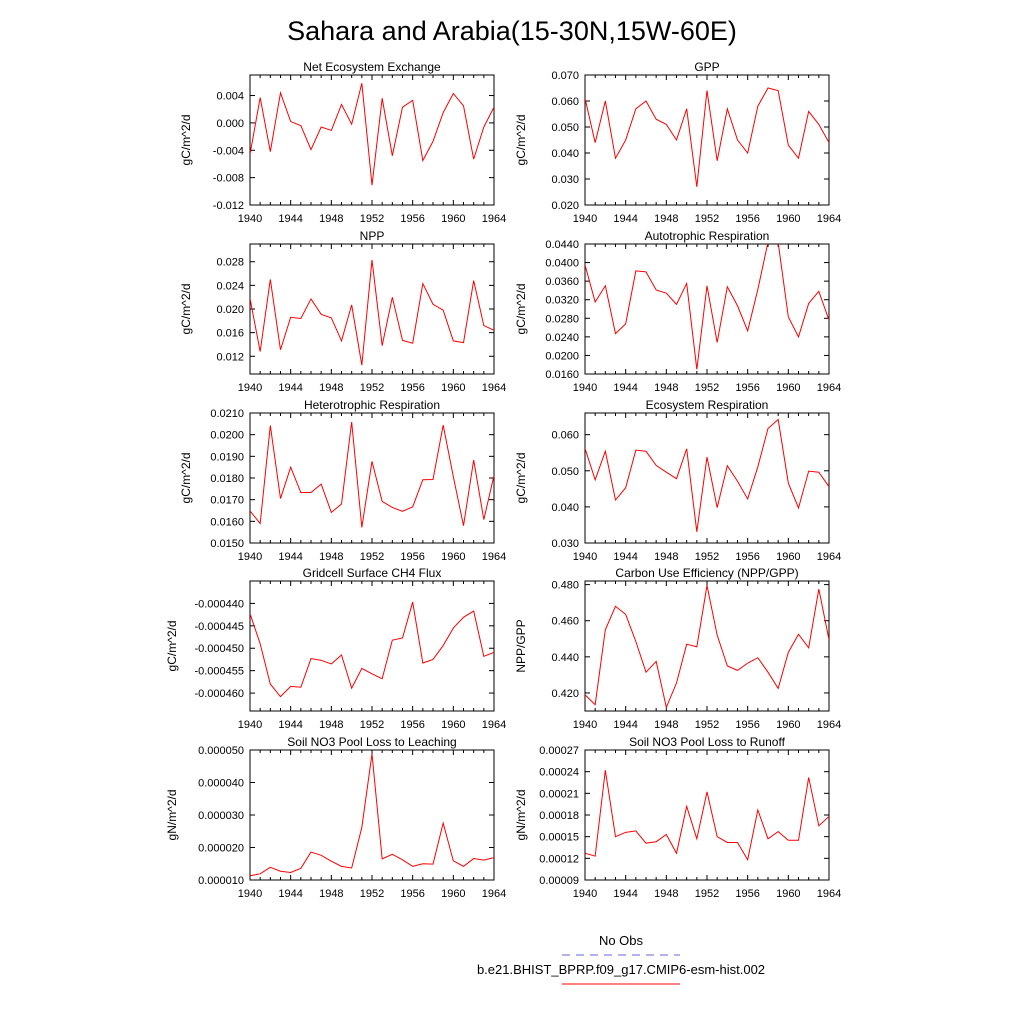 This screenshot has height=1024, width=1024. What do you see at coordinates (230, 310) in the screenshot?
I see `y-tick-label: 0.020` at bounding box center [230, 310].